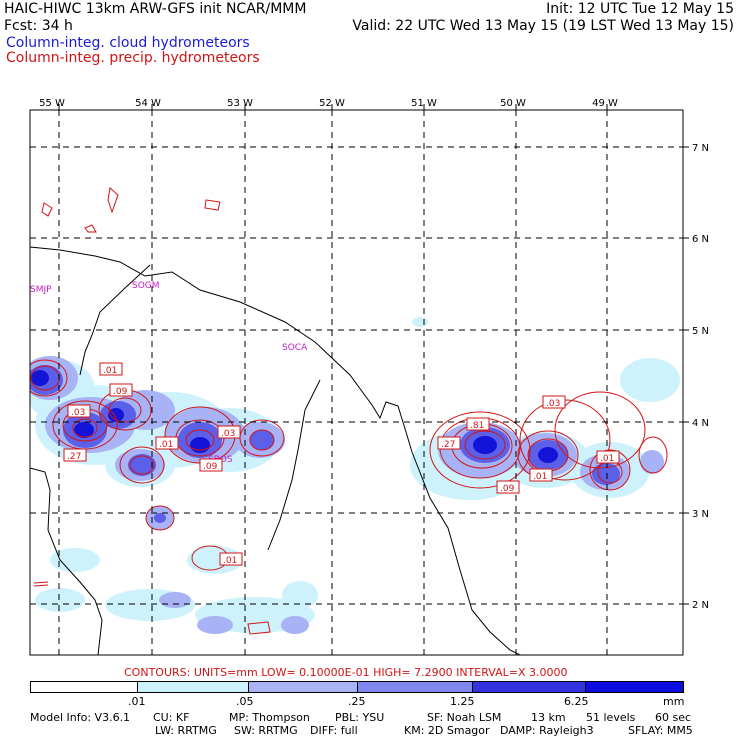  Describe the element at coordinates (80, 717) in the screenshot. I see `model-info-version: Model Info: V3.6.1` at that location.